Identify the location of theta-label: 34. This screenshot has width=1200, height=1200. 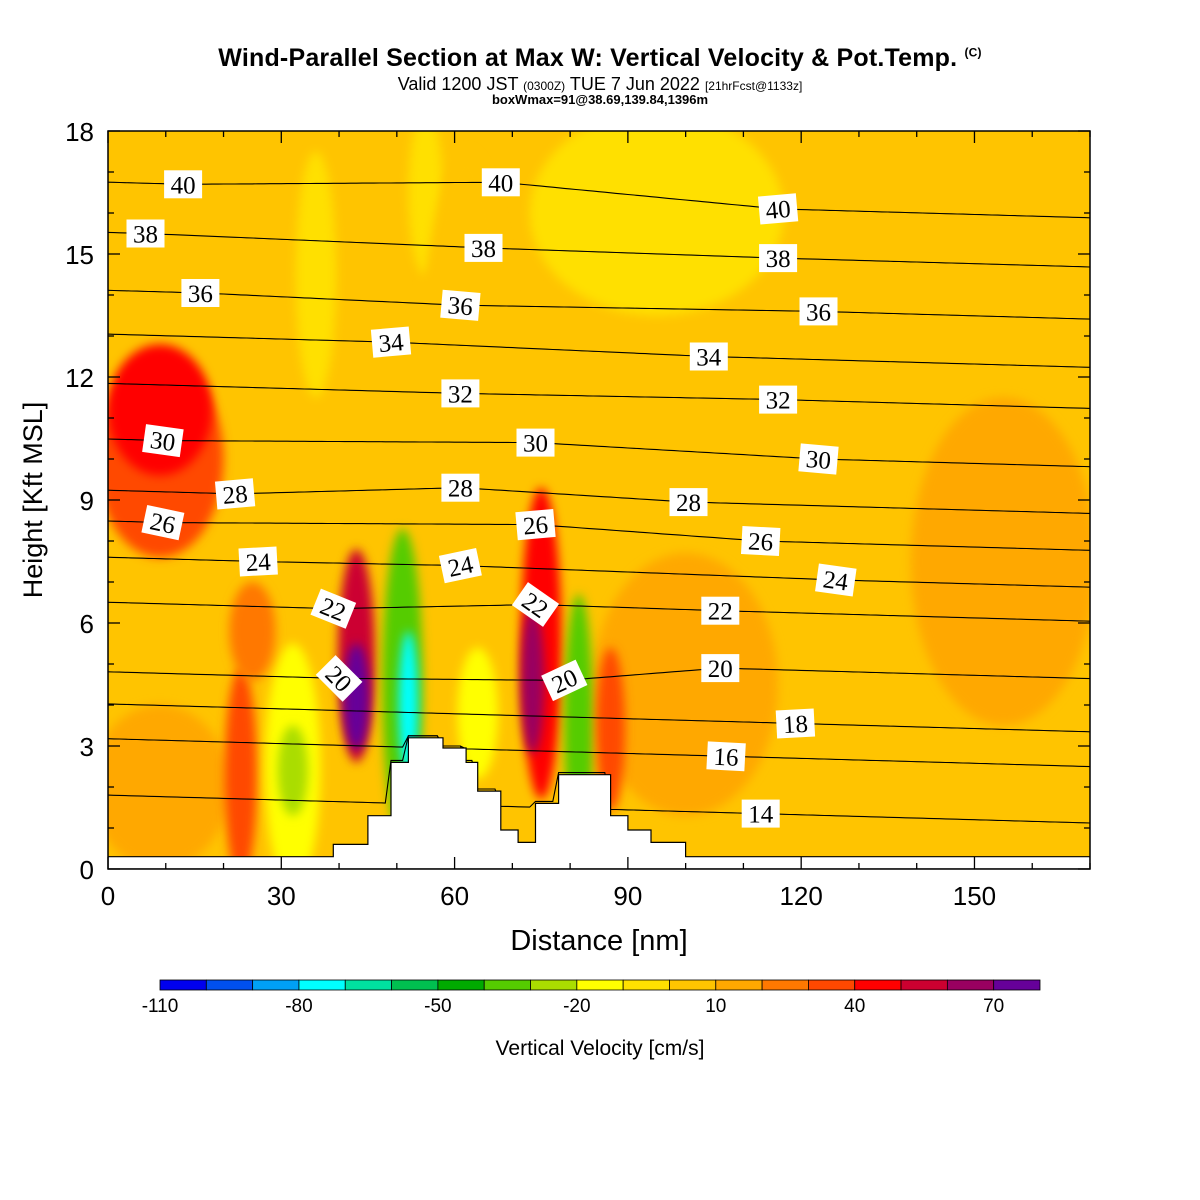
(708, 357).